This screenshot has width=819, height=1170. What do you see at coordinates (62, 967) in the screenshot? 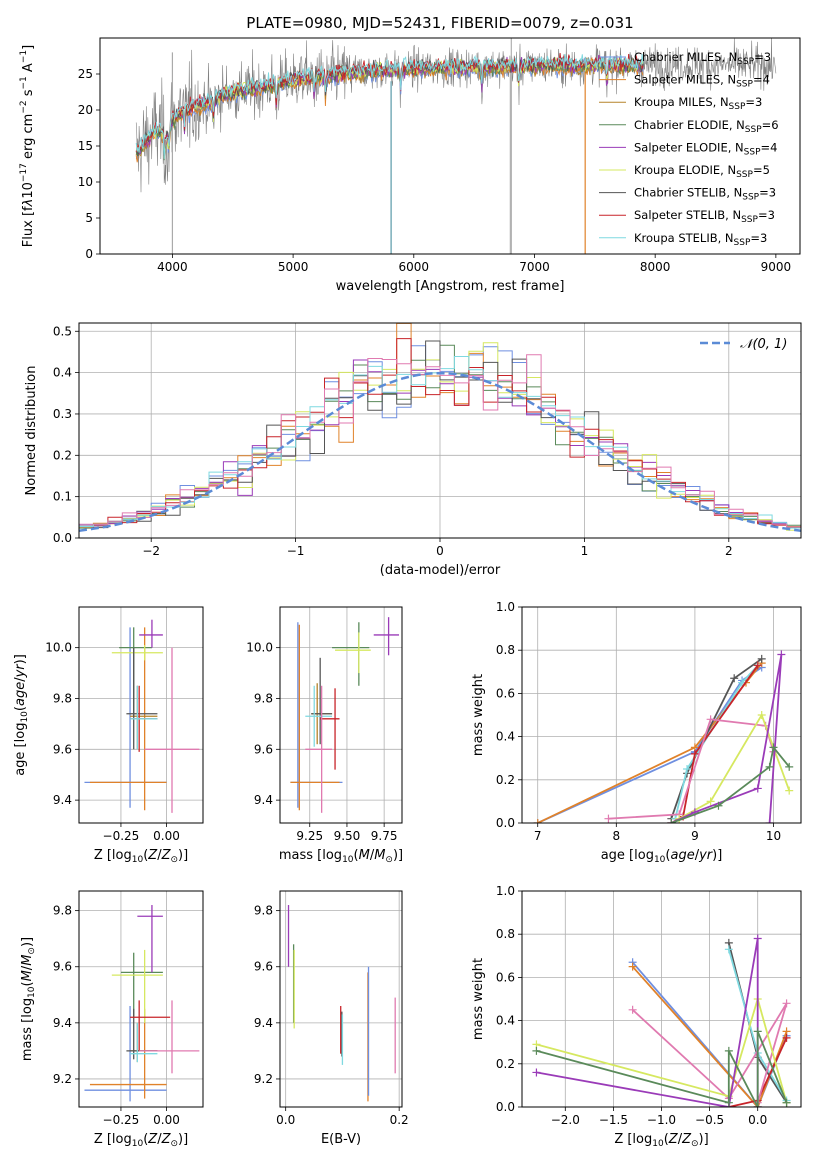
I see `mass_vs_metallicity-ytick-label: 9.6` at bounding box center [62, 967].